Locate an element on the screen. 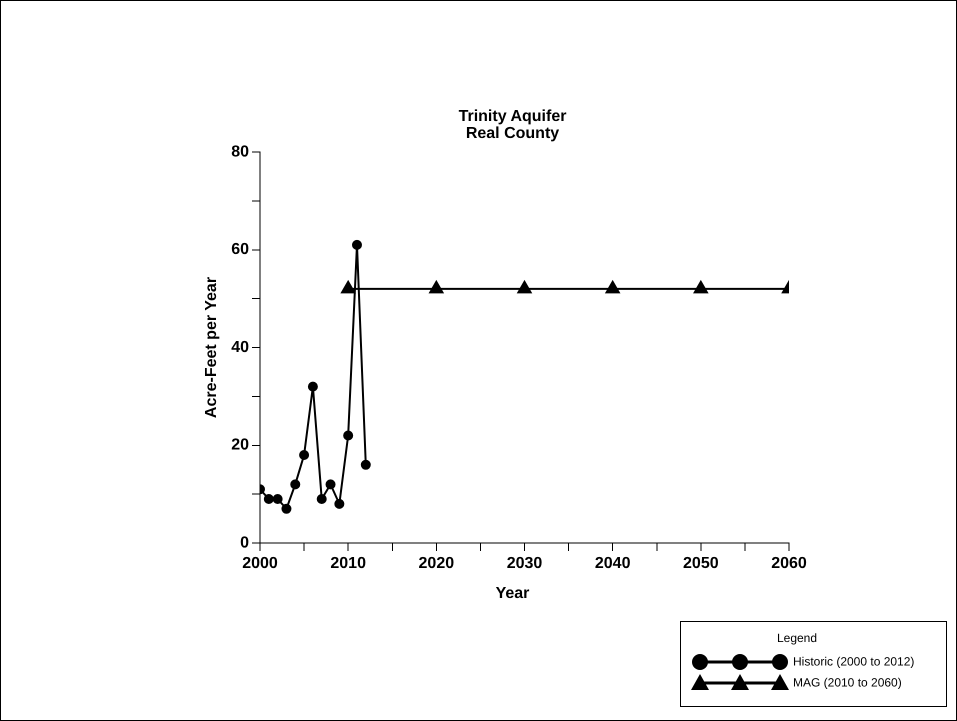 This screenshot has width=957, height=721. x-tick-label: 2020 is located at coordinates (436, 563).